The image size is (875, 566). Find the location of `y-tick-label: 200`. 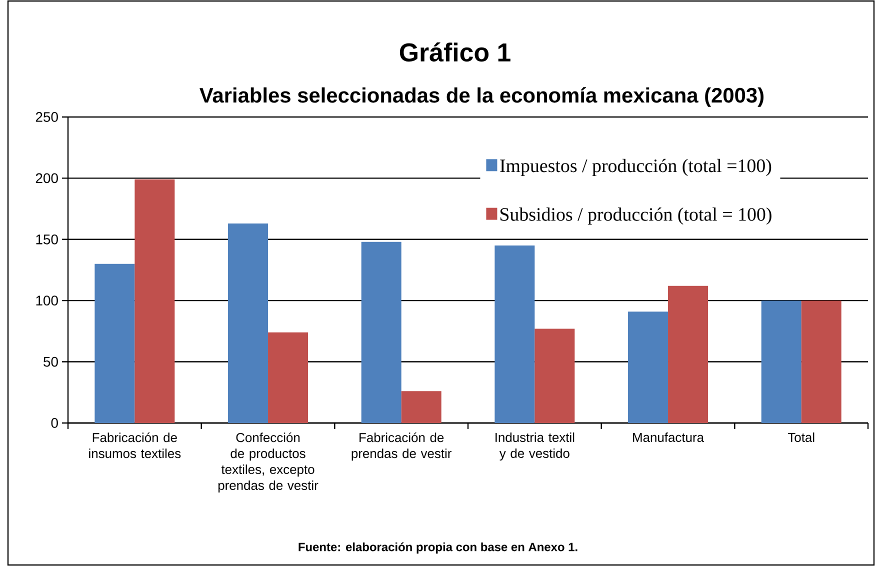

y-tick-label: 200 is located at coordinates (47, 178).